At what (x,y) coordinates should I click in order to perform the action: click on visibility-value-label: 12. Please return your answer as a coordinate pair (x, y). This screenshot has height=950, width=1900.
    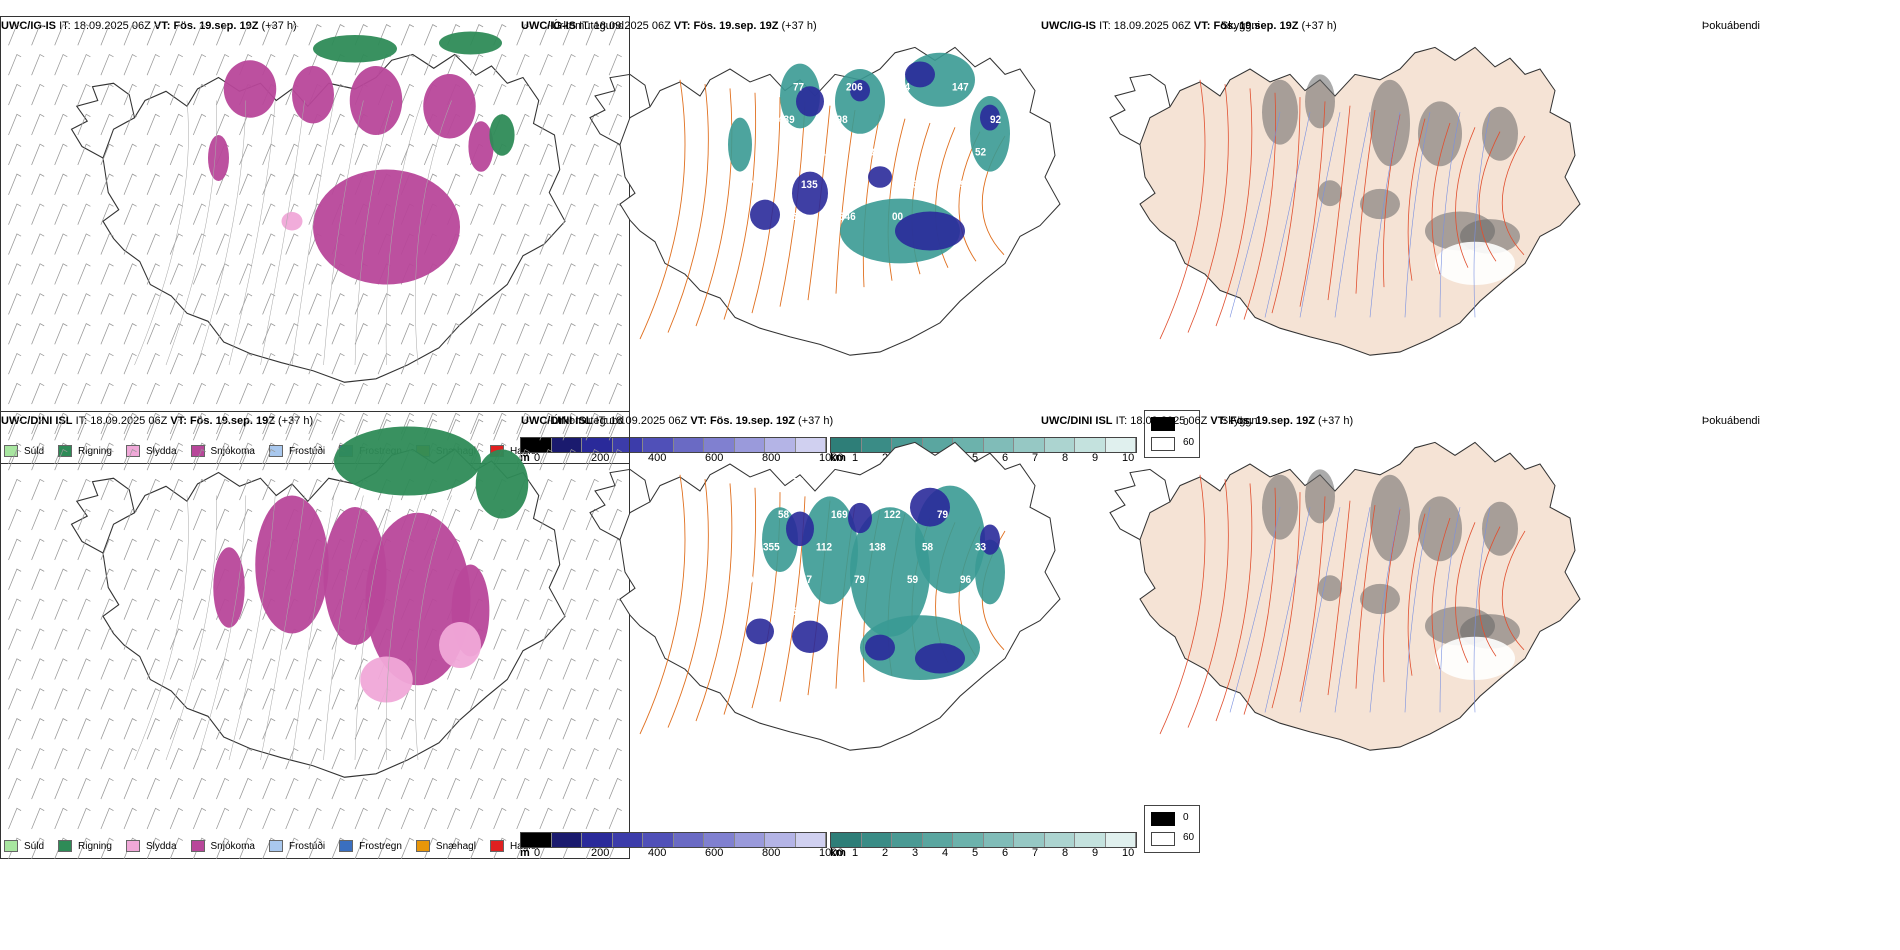
    Looking at the image, I should click on (957, 482).